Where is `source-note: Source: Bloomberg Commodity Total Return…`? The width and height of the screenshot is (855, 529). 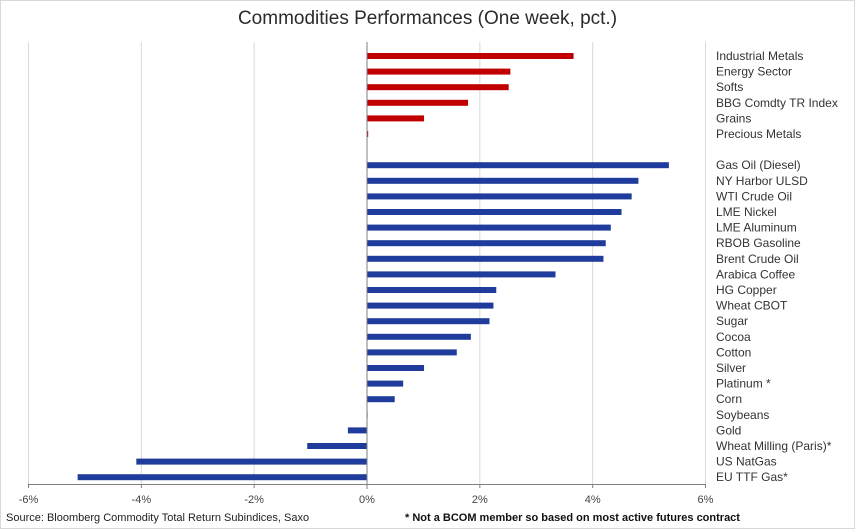
source-note: Source: Bloomberg Commodity Total Return… is located at coordinates (158, 518).